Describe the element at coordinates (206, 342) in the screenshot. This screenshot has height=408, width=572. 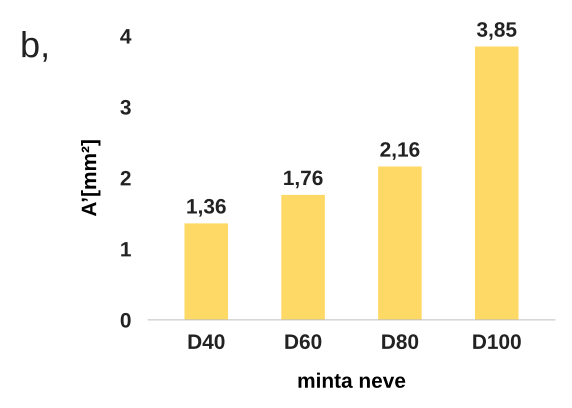
I see `x-tick-label: D40` at that location.